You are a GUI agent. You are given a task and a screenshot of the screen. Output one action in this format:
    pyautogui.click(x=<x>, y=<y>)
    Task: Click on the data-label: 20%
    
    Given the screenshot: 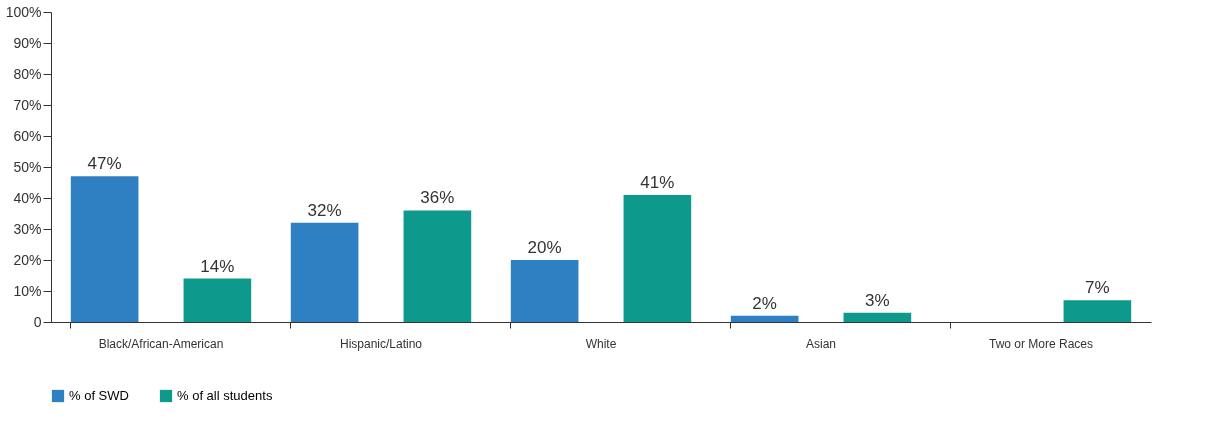 What is the action you would take?
    pyautogui.click(x=544, y=247)
    